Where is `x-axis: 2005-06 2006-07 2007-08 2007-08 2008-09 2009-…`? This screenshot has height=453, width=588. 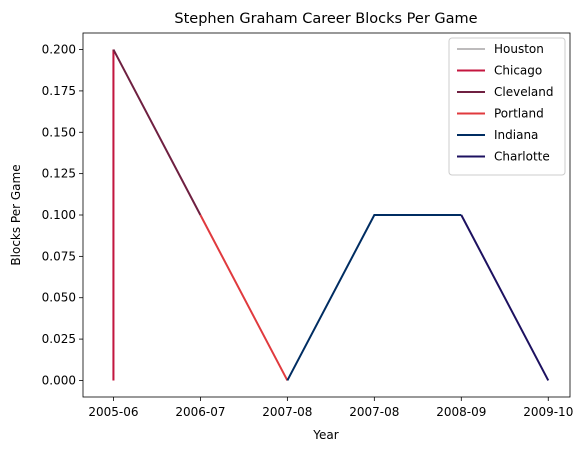
x-axis: 2005-06 2006-07 2007-08 2007-08 2008-09 2009-… is located at coordinates (330, 408).